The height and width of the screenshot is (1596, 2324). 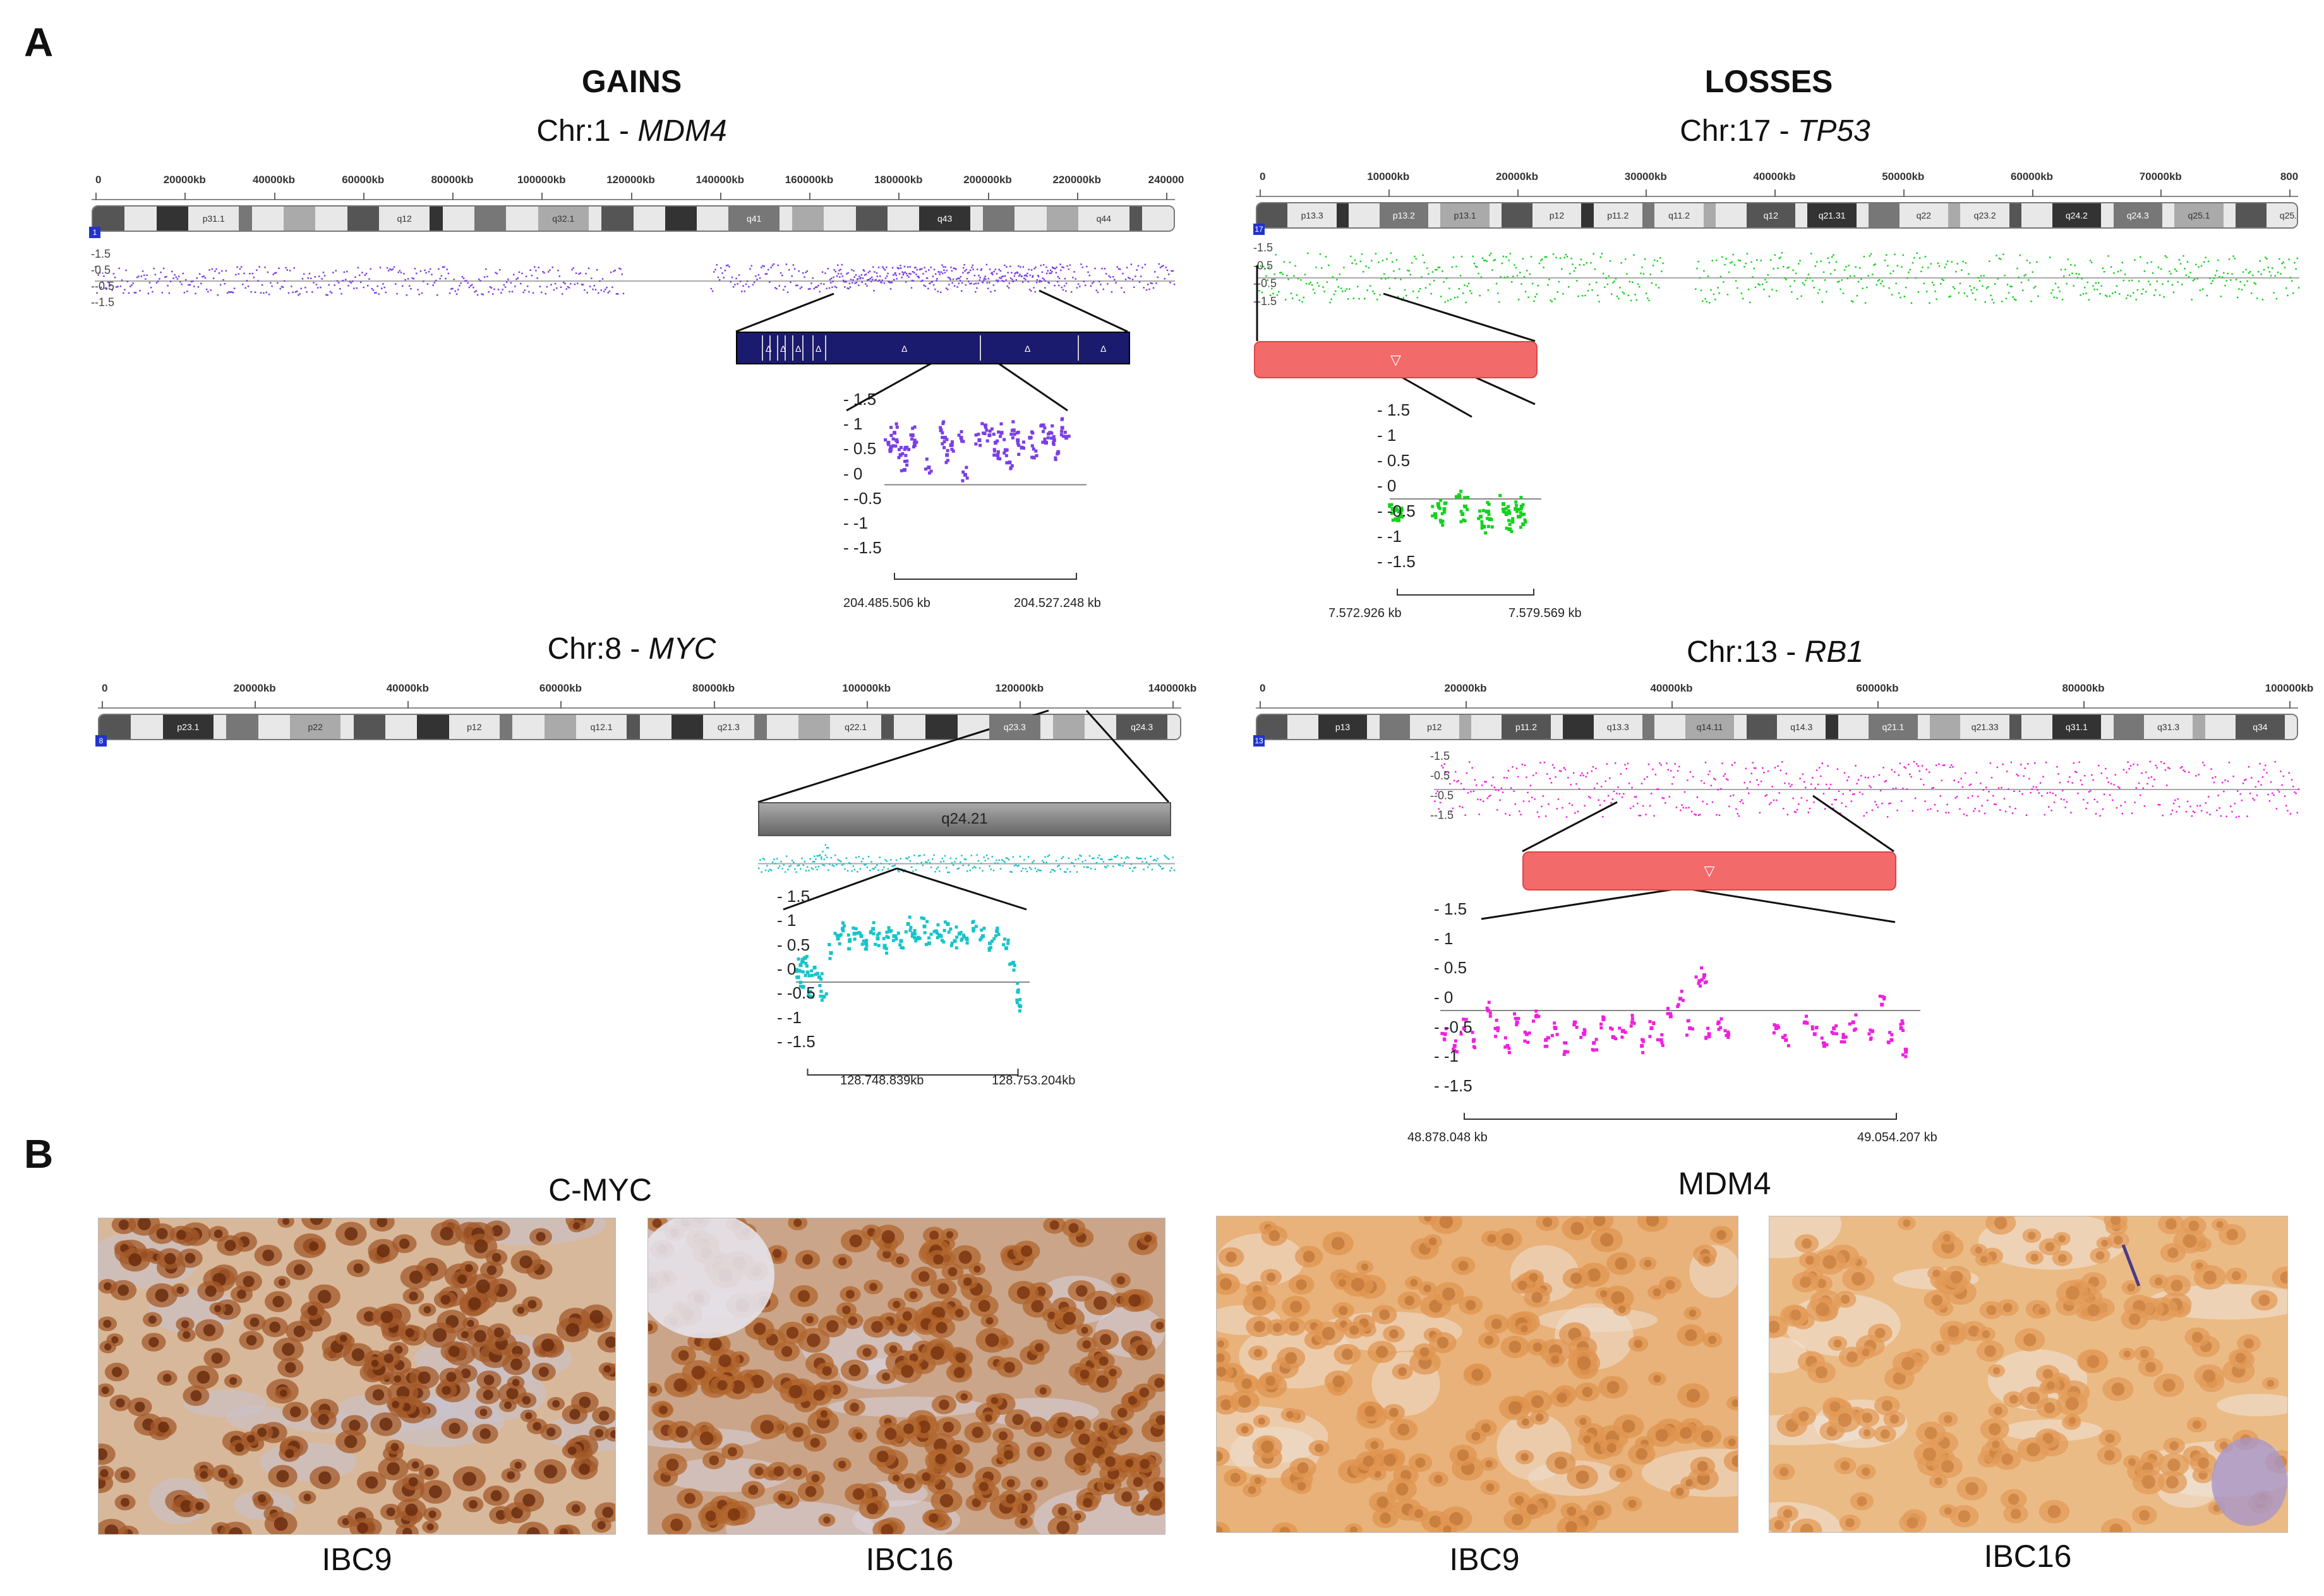 I want to click on band: q24.3, so click(x=2137, y=215).